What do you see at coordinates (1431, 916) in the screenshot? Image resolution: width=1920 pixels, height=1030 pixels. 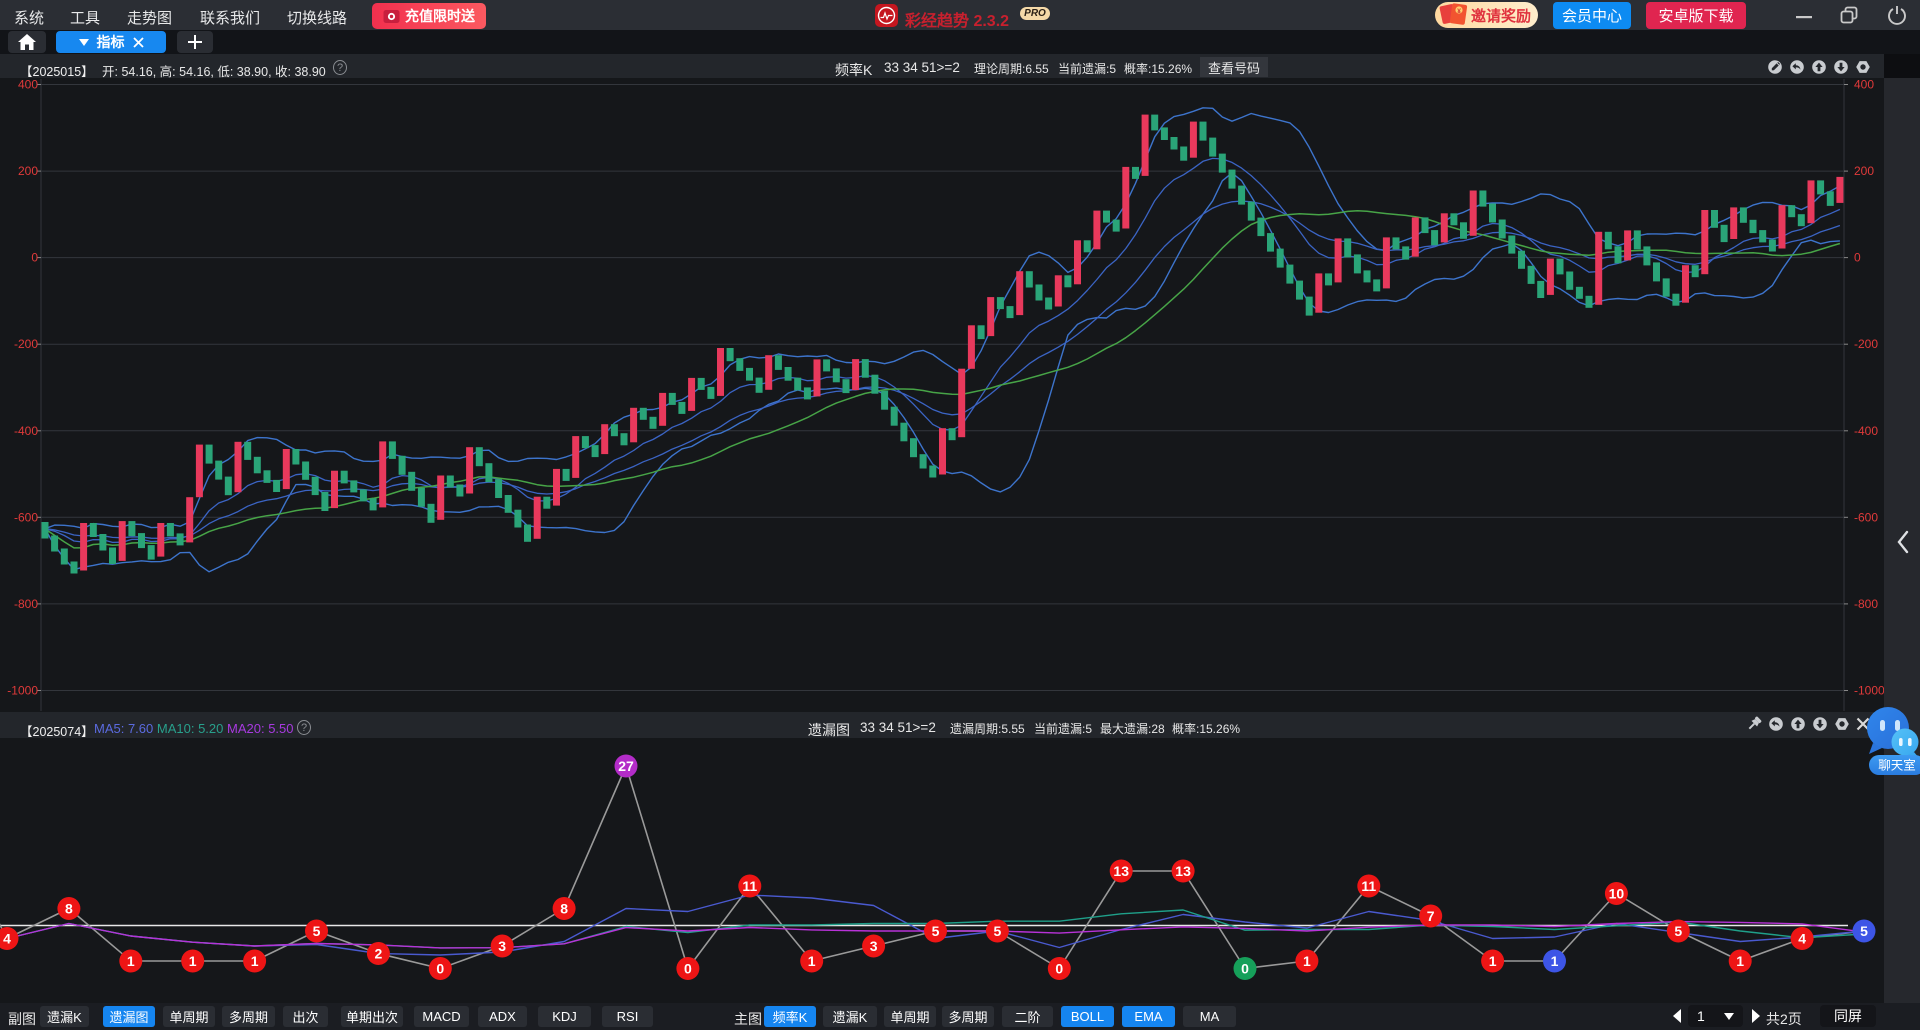 I see `svg-text: 7` at bounding box center [1431, 916].